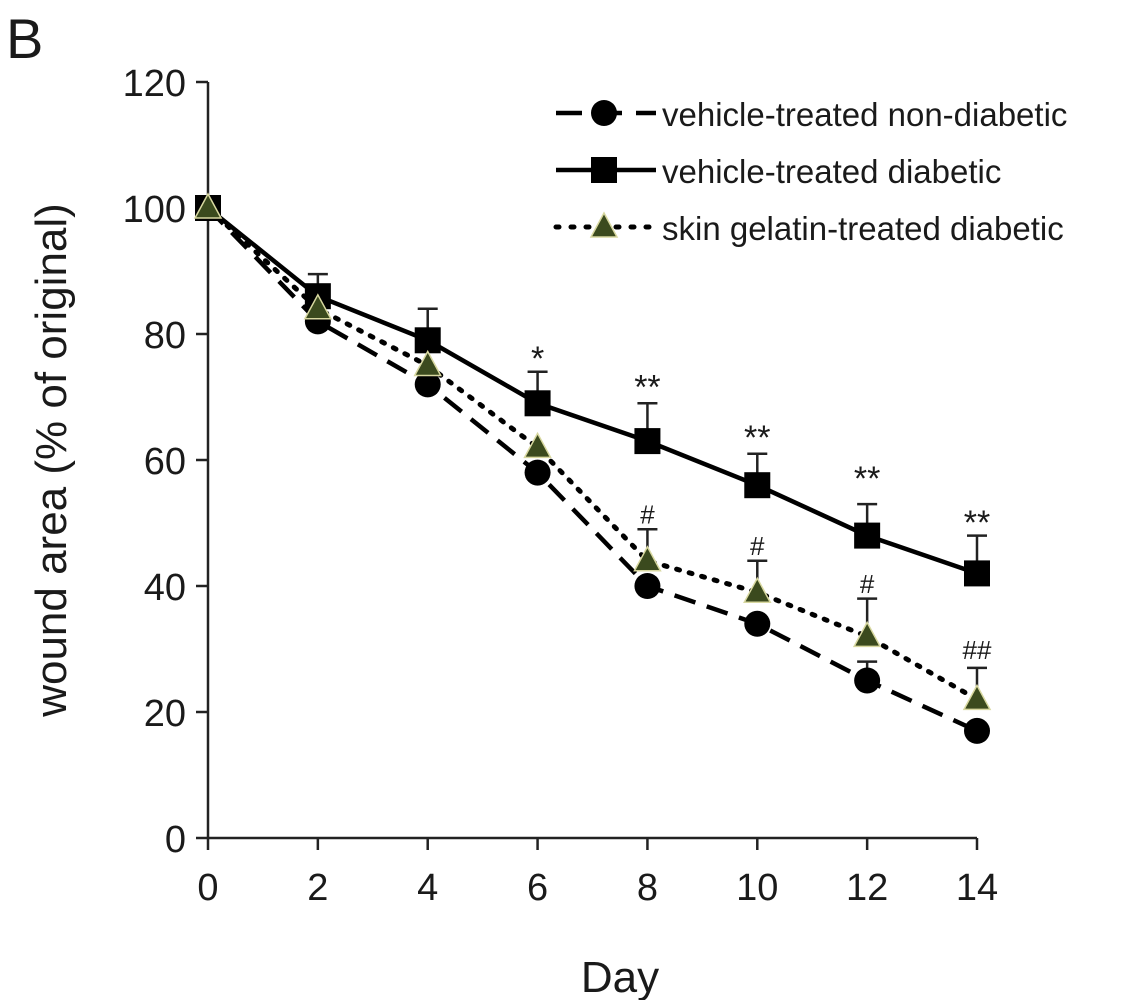 The width and height of the screenshot is (1132, 1000). I want to click on x-axis-label: Day, so click(620, 976).